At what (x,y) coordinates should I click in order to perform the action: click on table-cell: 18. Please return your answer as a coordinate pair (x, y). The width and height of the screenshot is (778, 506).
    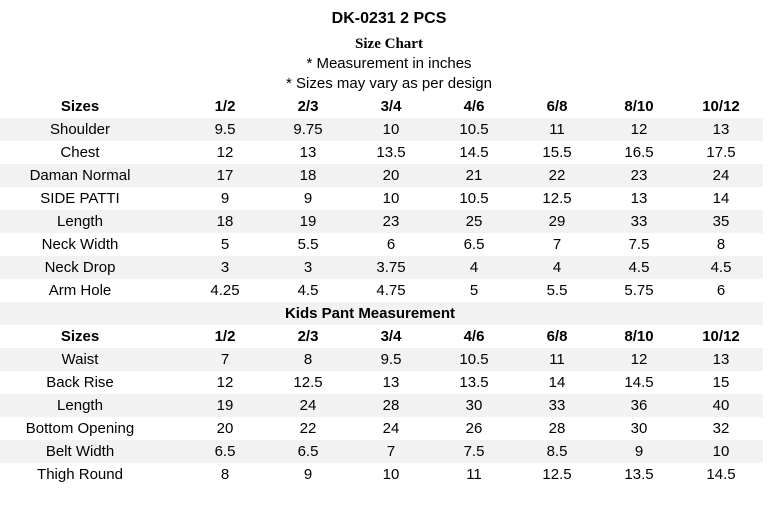
    Looking at the image, I should click on (225, 221).